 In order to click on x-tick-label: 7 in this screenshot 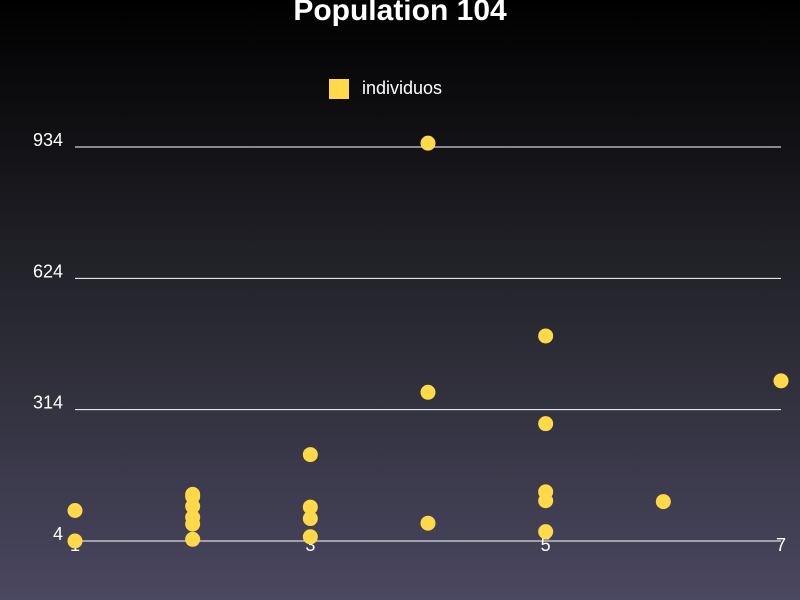, I will do `click(781, 545)`.